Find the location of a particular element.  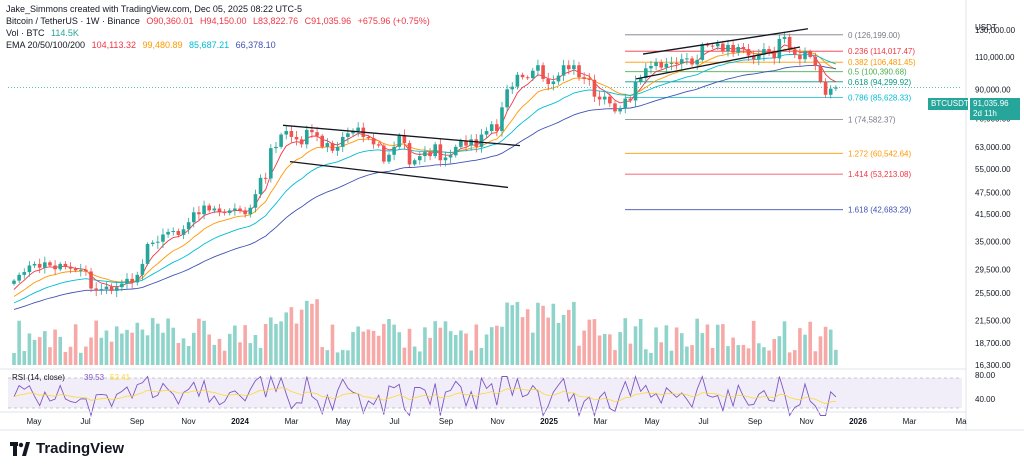

price-tick-label: 41,500.00 is located at coordinates (993, 214).